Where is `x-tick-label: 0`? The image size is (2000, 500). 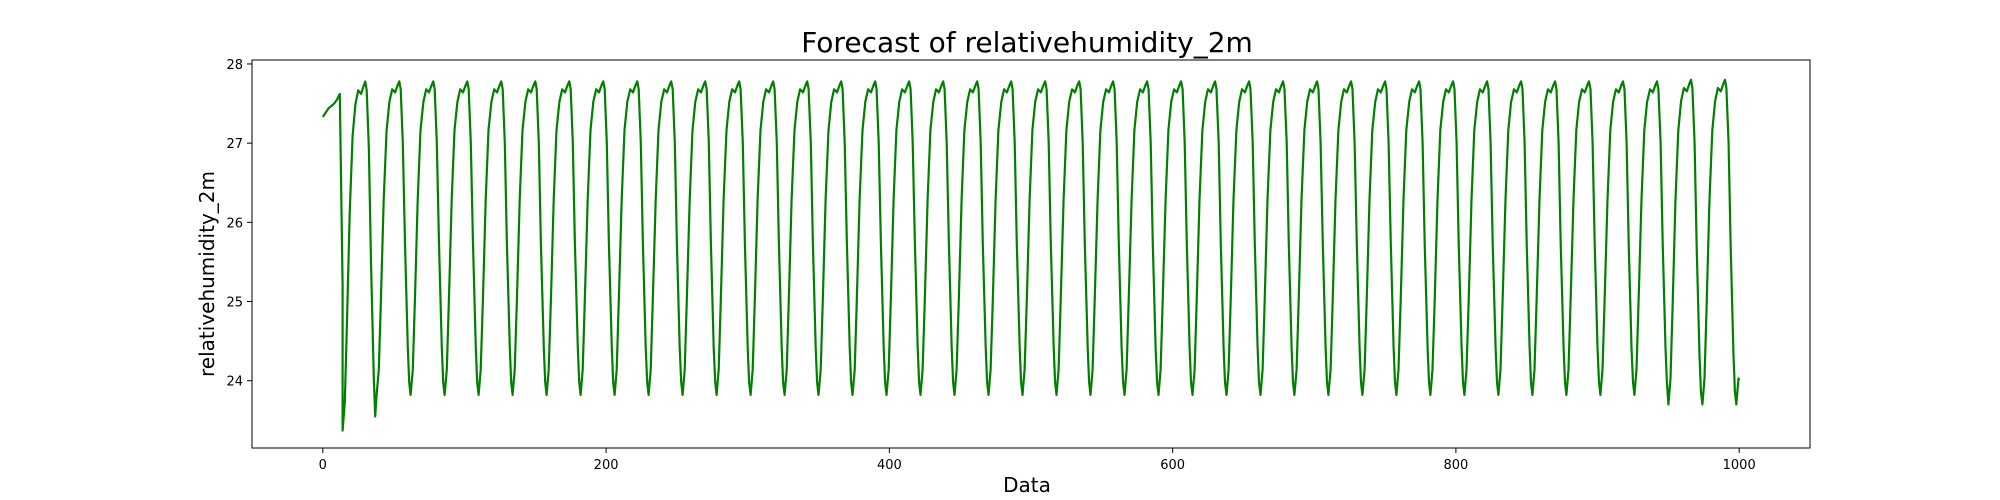 x-tick-label: 0 is located at coordinates (323, 465).